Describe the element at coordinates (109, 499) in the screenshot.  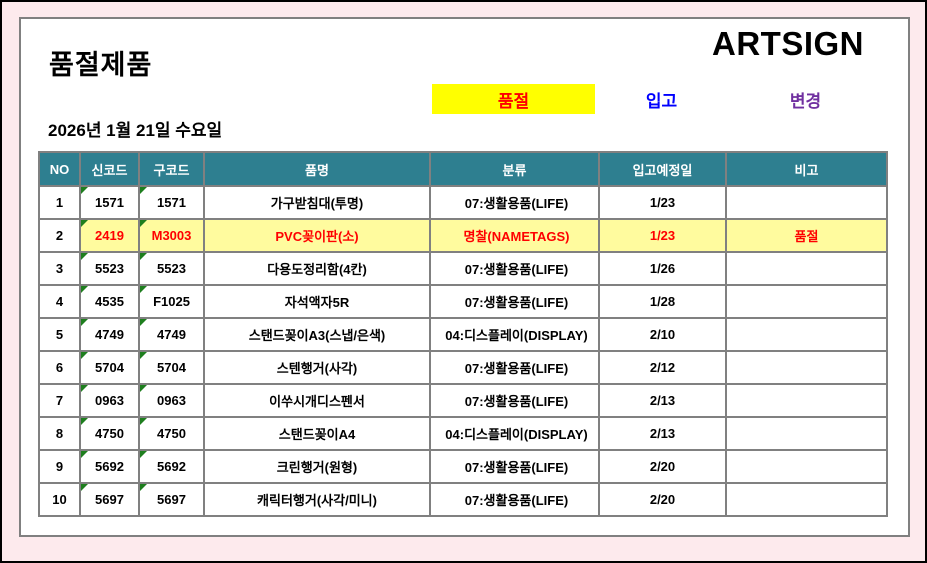
I see `cell-new-code: 5697` at that location.